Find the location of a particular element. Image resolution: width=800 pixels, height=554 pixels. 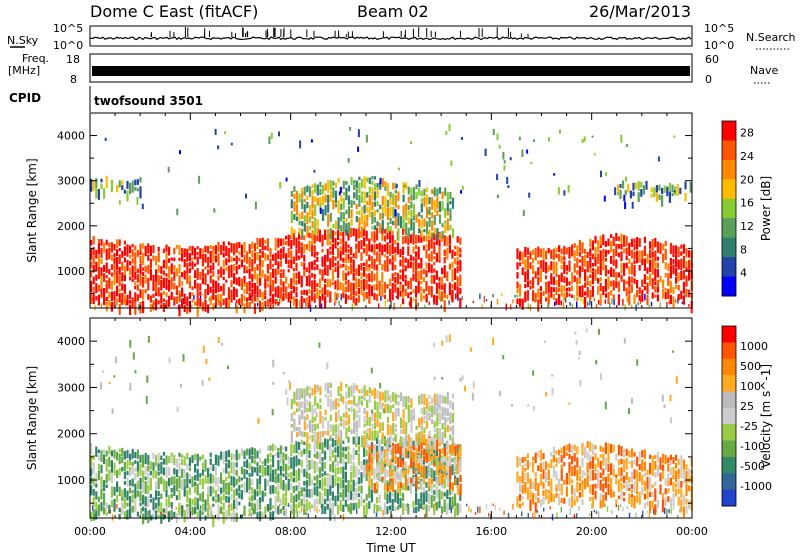

nsearch-tick-bottom: 10^0 is located at coordinates (719, 45).